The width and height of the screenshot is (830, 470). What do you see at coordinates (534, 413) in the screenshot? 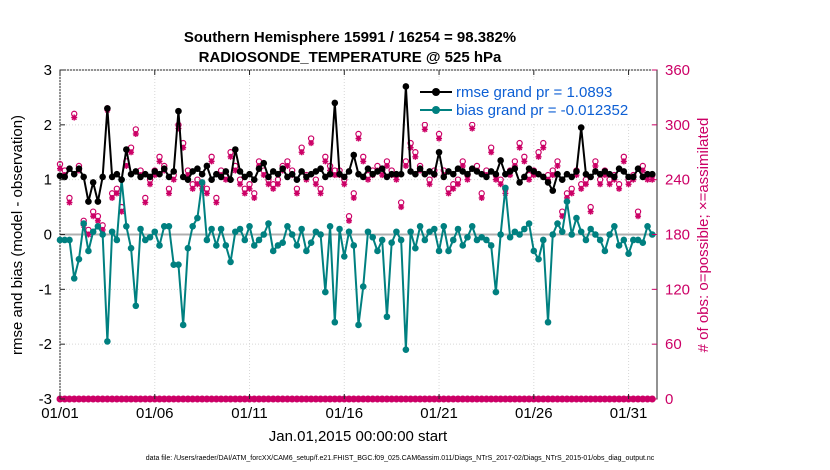
I see `x-tick-label: 01/26` at bounding box center [534, 413].